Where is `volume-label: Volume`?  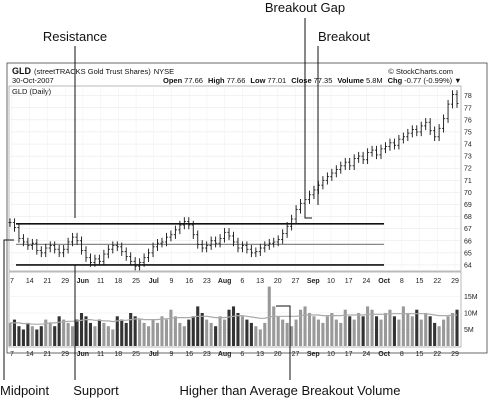
volume-label: Volume is located at coordinates (350, 80).